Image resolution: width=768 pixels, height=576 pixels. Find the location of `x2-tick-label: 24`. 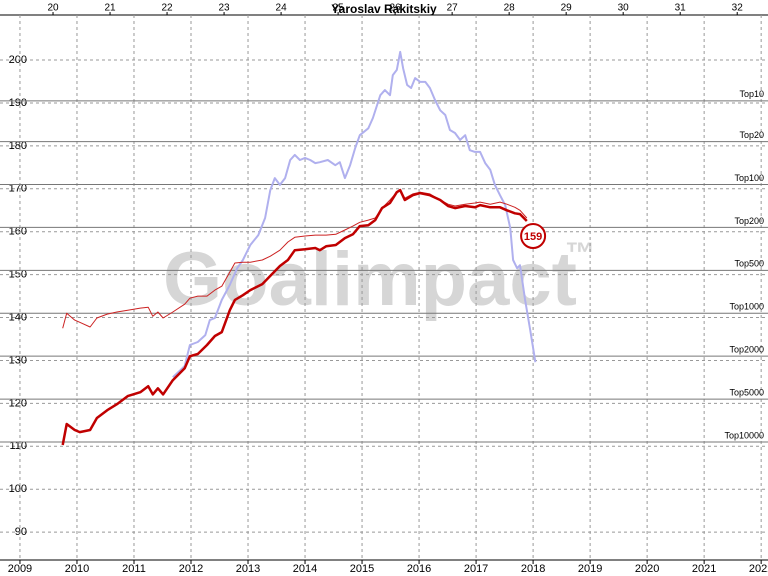

x2-tick-label: 24 is located at coordinates (282, 8).